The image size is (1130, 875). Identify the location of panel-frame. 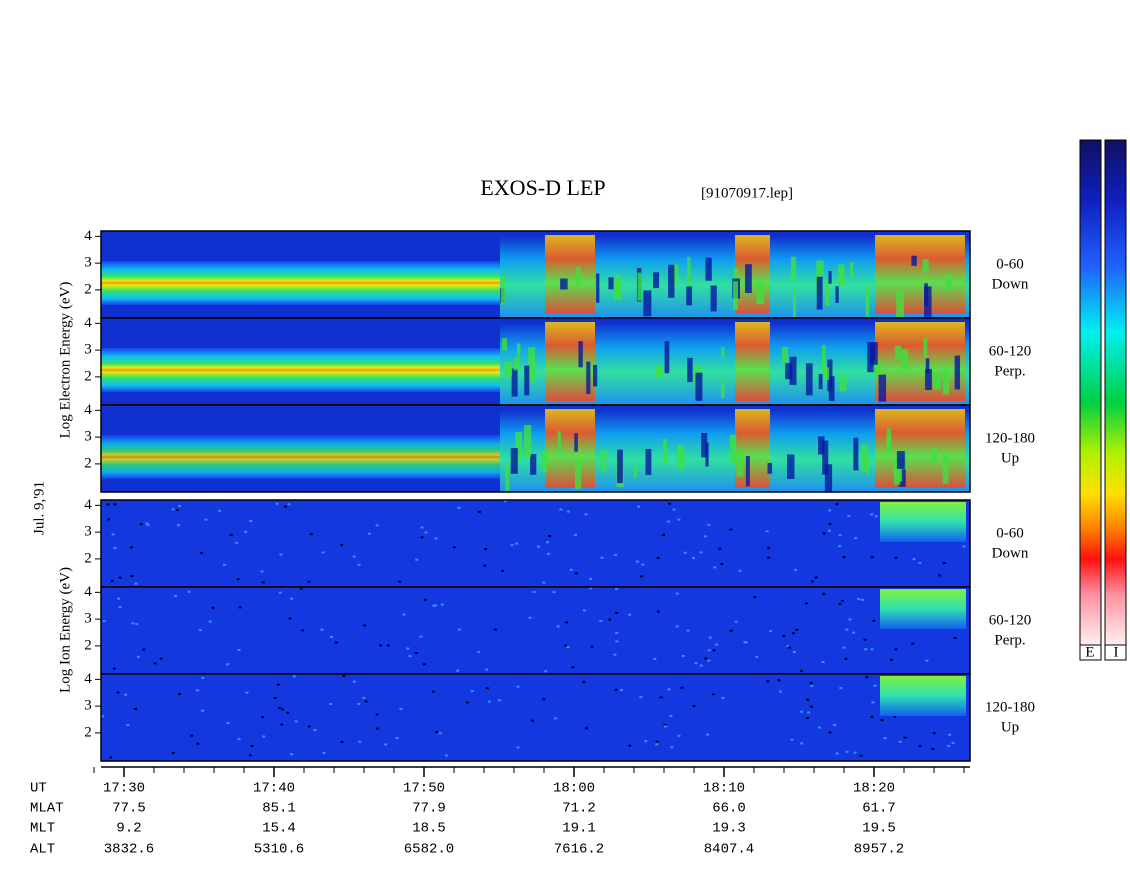
(535, 717).